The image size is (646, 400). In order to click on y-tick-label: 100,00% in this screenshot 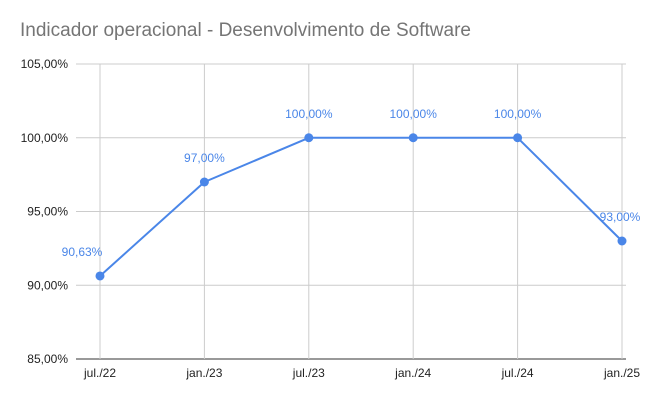, I will do `click(45, 138)`.